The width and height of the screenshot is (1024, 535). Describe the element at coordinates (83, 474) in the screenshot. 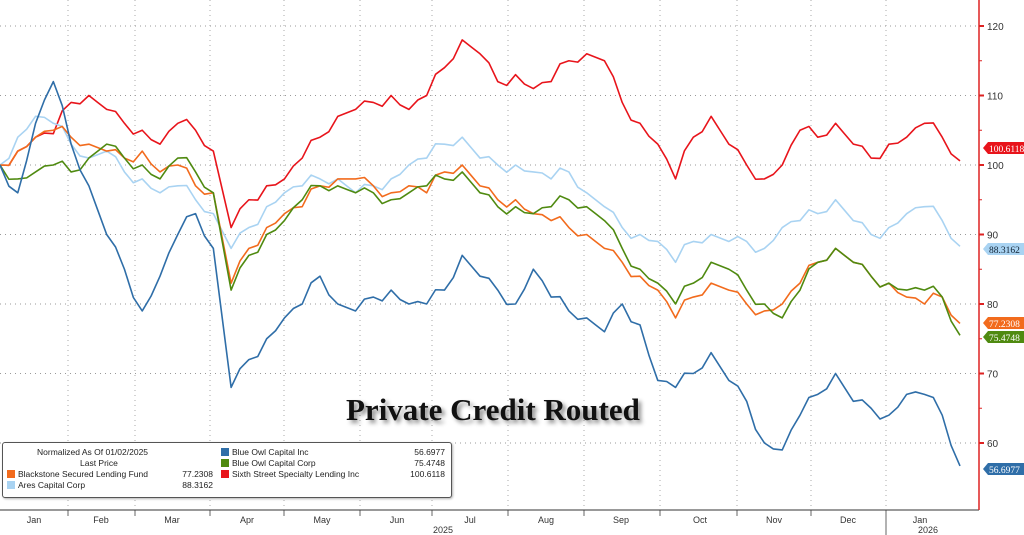

I see `legend-label: Blackstone Secured Lending Fund` at that location.